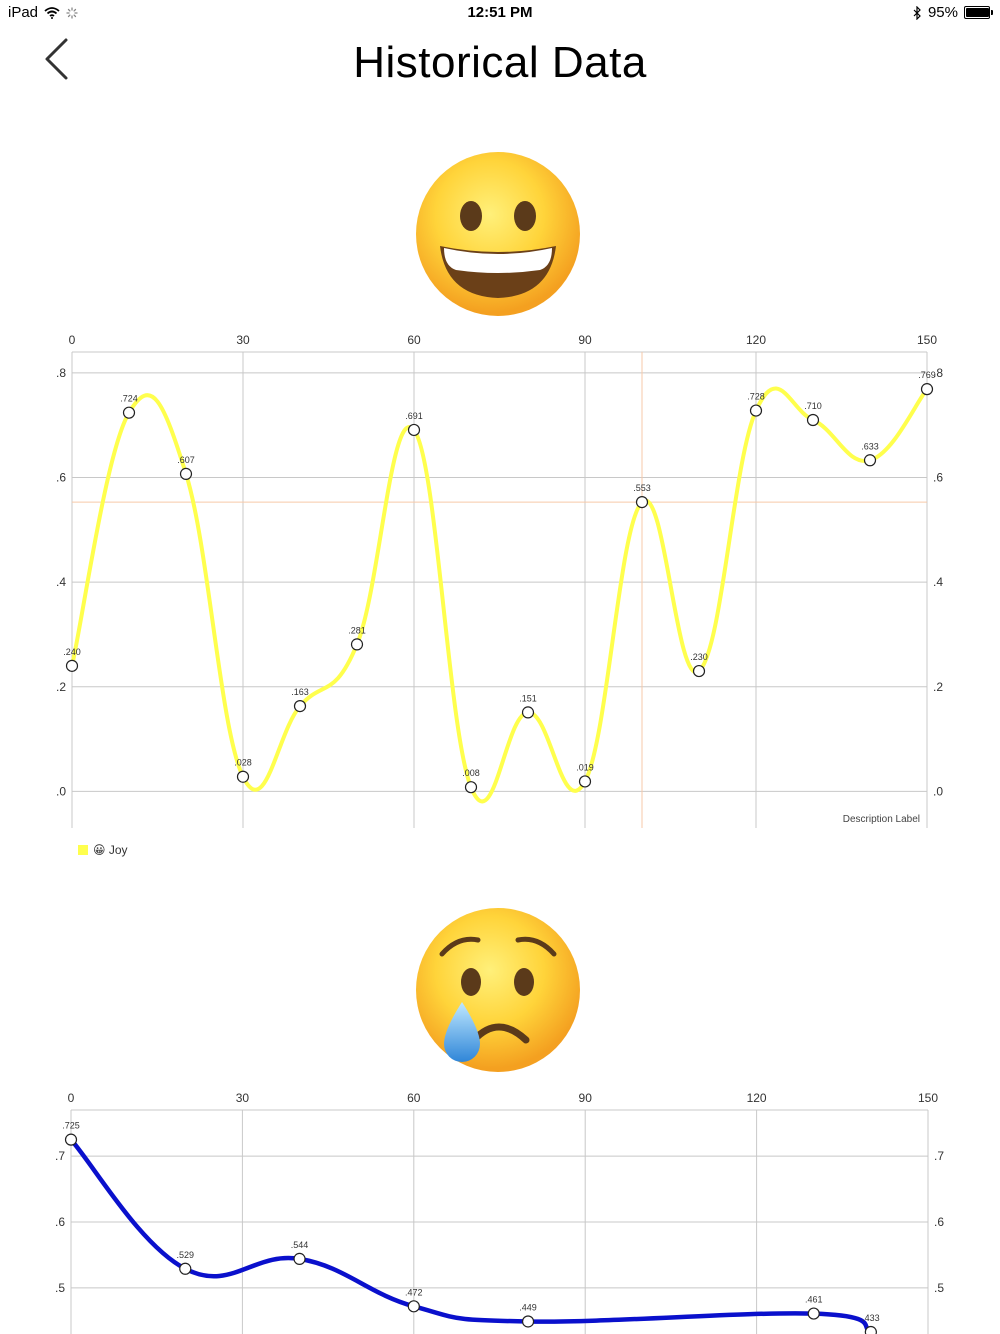  I want to click on y-tick-label-left: .2, so click(61, 687).